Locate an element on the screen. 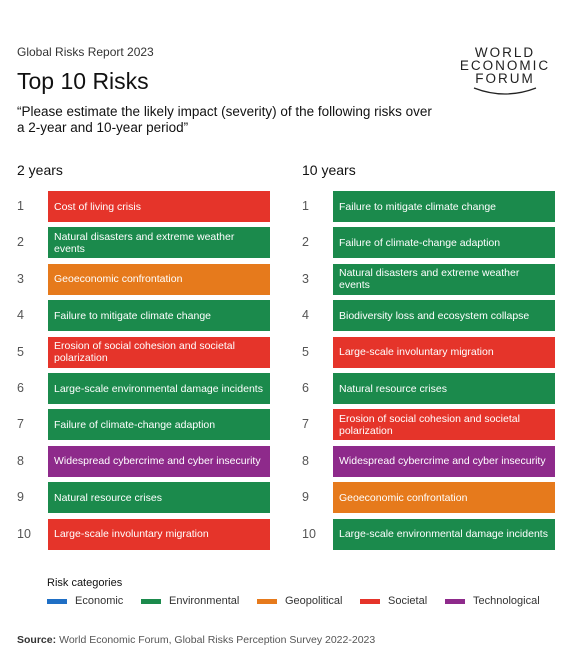 Image resolution: width=579 pixels, height=654 pixels. logo-arc is located at coordinates (505, 91).